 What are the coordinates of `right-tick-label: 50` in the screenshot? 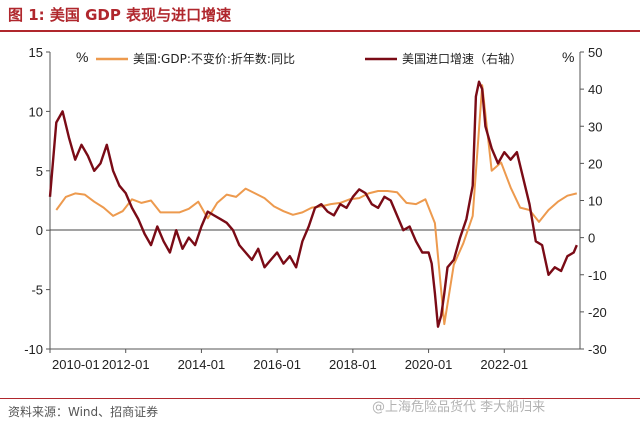 It's located at (595, 52).